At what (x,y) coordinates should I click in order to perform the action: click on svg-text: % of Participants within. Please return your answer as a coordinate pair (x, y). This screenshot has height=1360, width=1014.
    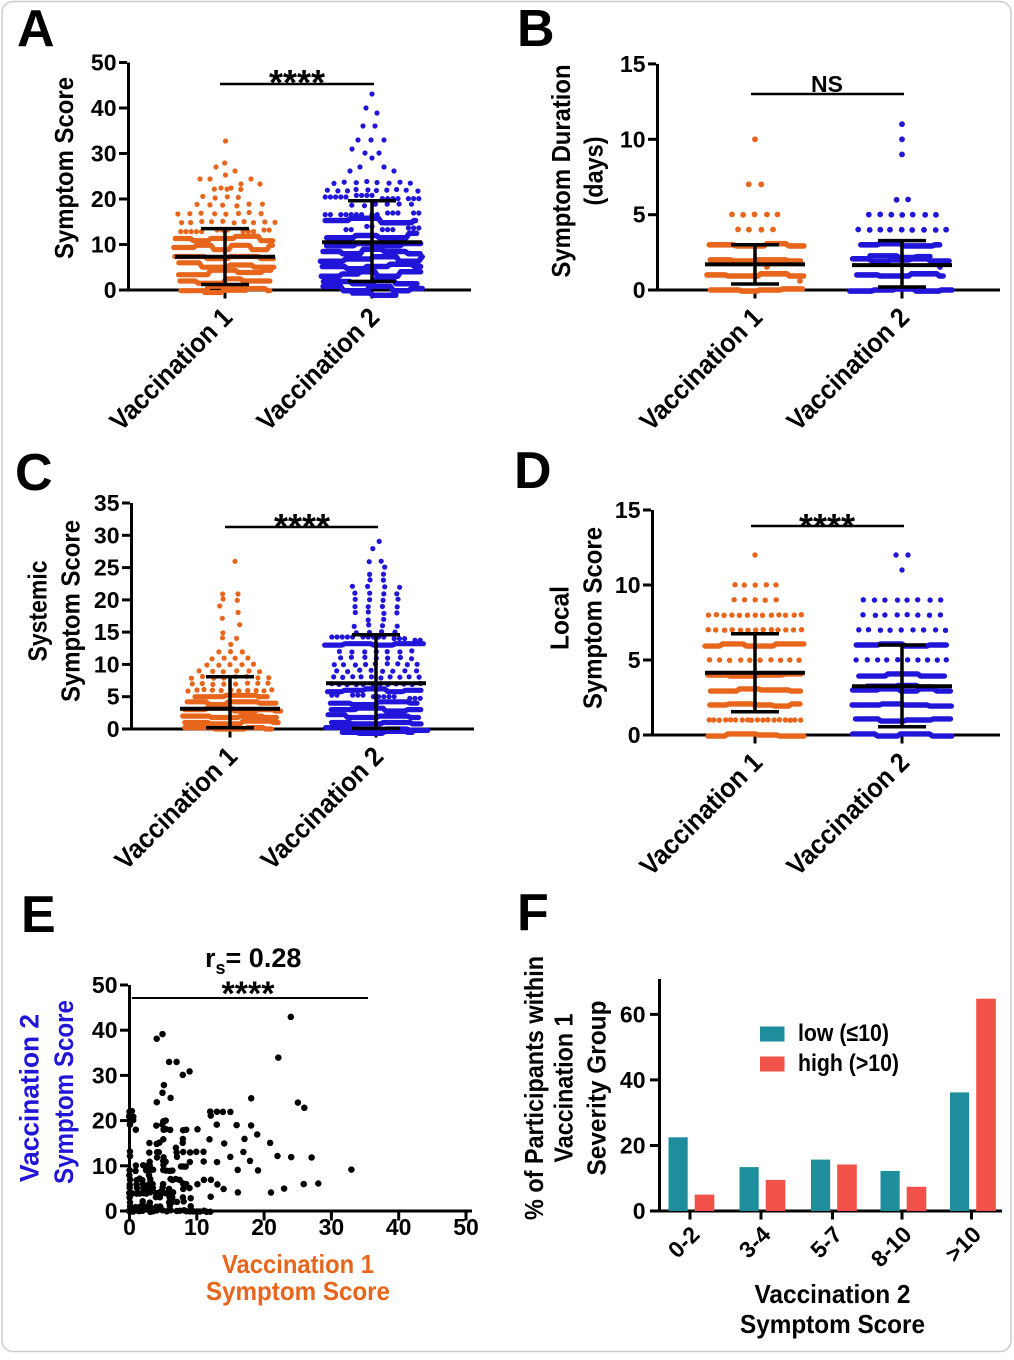
    Looking at the image, I should click on (534, 1088).